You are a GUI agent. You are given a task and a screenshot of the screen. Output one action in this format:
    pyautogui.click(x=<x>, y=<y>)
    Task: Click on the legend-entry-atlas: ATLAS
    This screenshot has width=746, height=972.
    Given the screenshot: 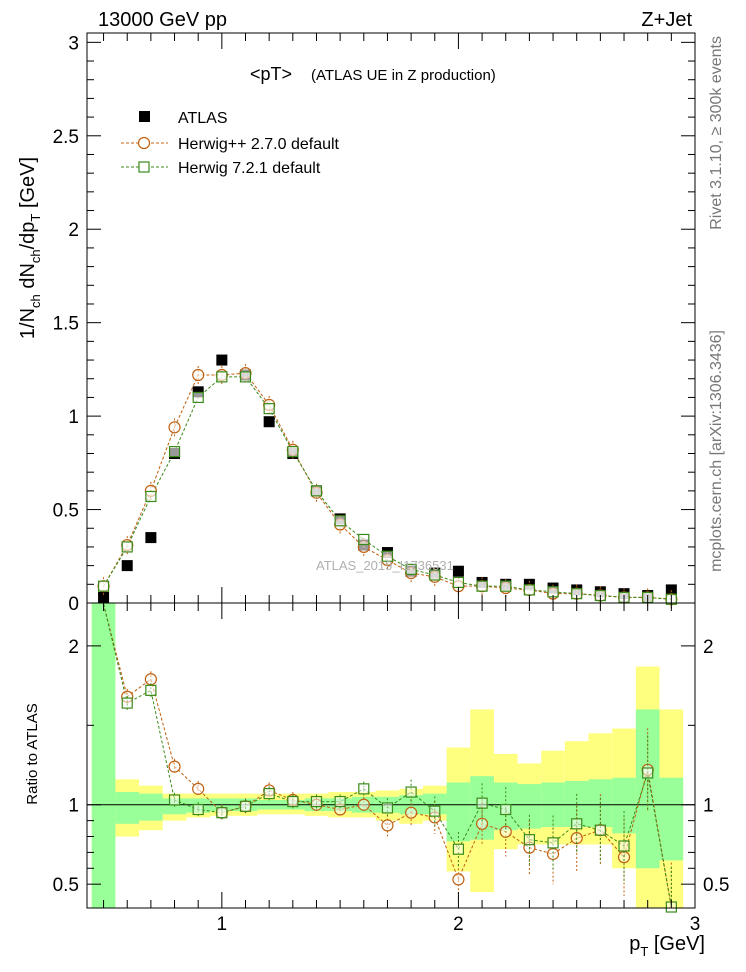 What is the action you would take?
    pyautogui.click(x=183, y=118)
    